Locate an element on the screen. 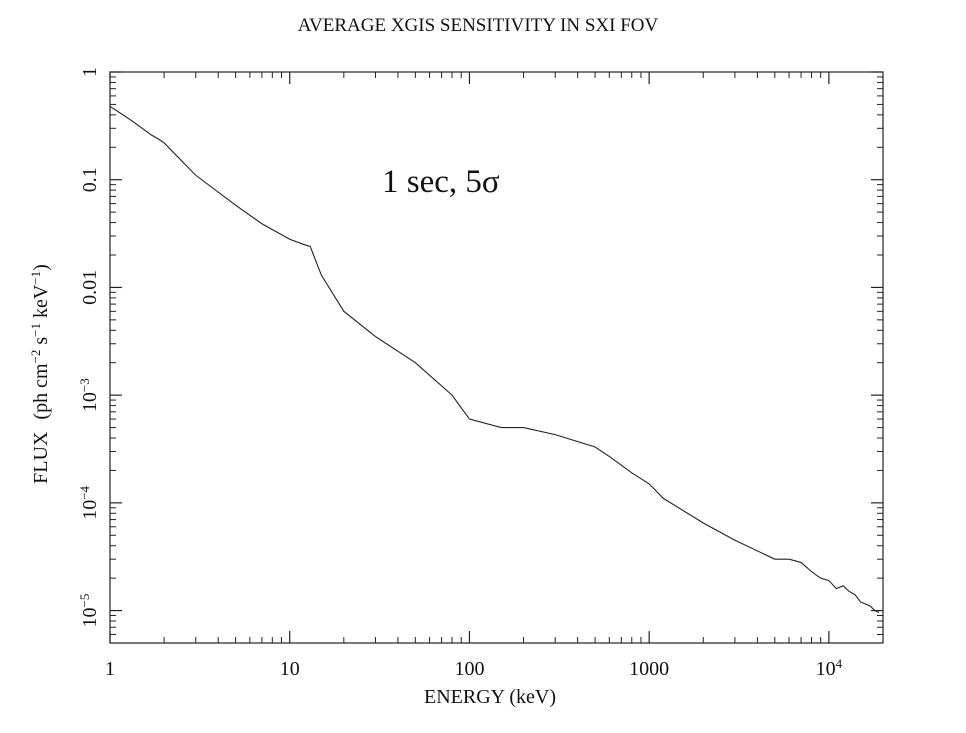  y-tick-label: 0.1 is located at coordinates (90, 179).